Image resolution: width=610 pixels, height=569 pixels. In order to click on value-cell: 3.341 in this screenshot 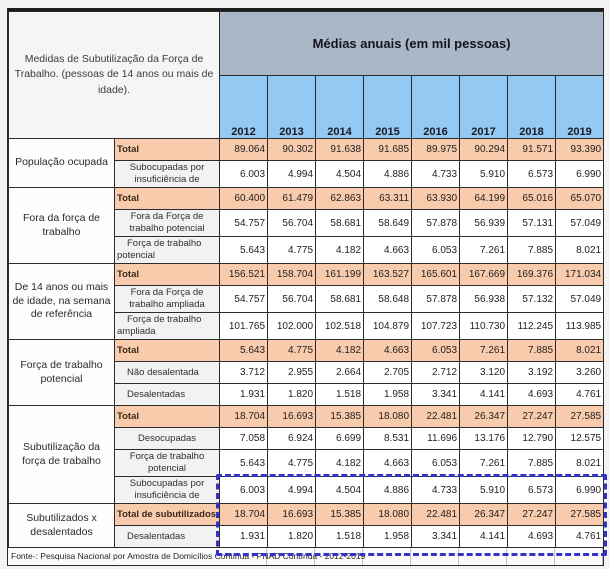, I will do `click(436, 394)`.